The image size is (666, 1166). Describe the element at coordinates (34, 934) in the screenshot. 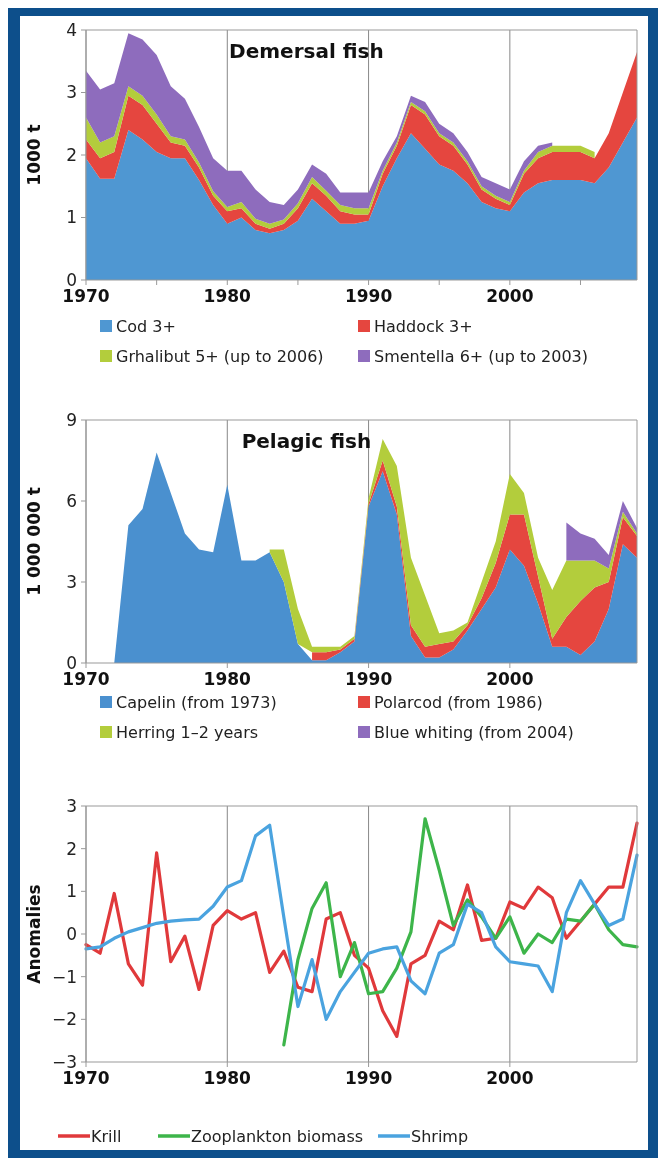

I see `y-axis-title: Anomalies` at that location.